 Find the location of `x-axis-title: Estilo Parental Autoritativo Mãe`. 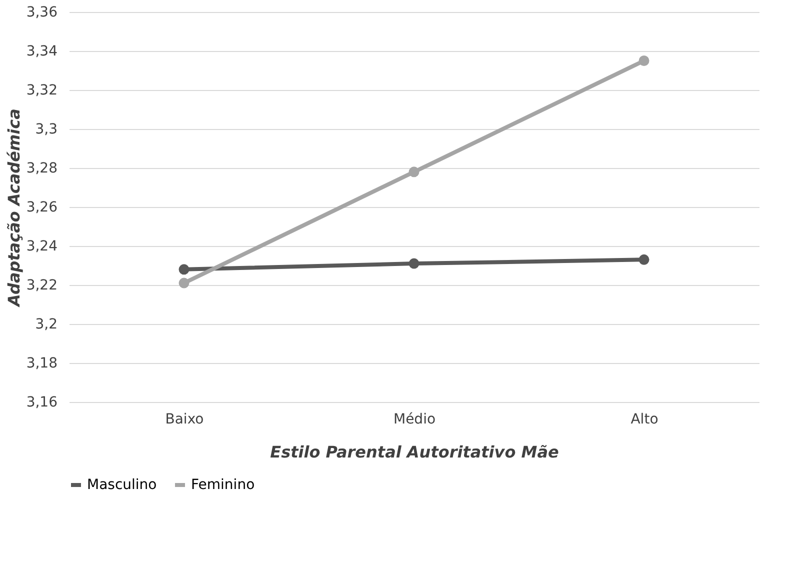

x-axis-title: Estilo Parental Autoritativo Mãe is located at coordinates (414, 452).